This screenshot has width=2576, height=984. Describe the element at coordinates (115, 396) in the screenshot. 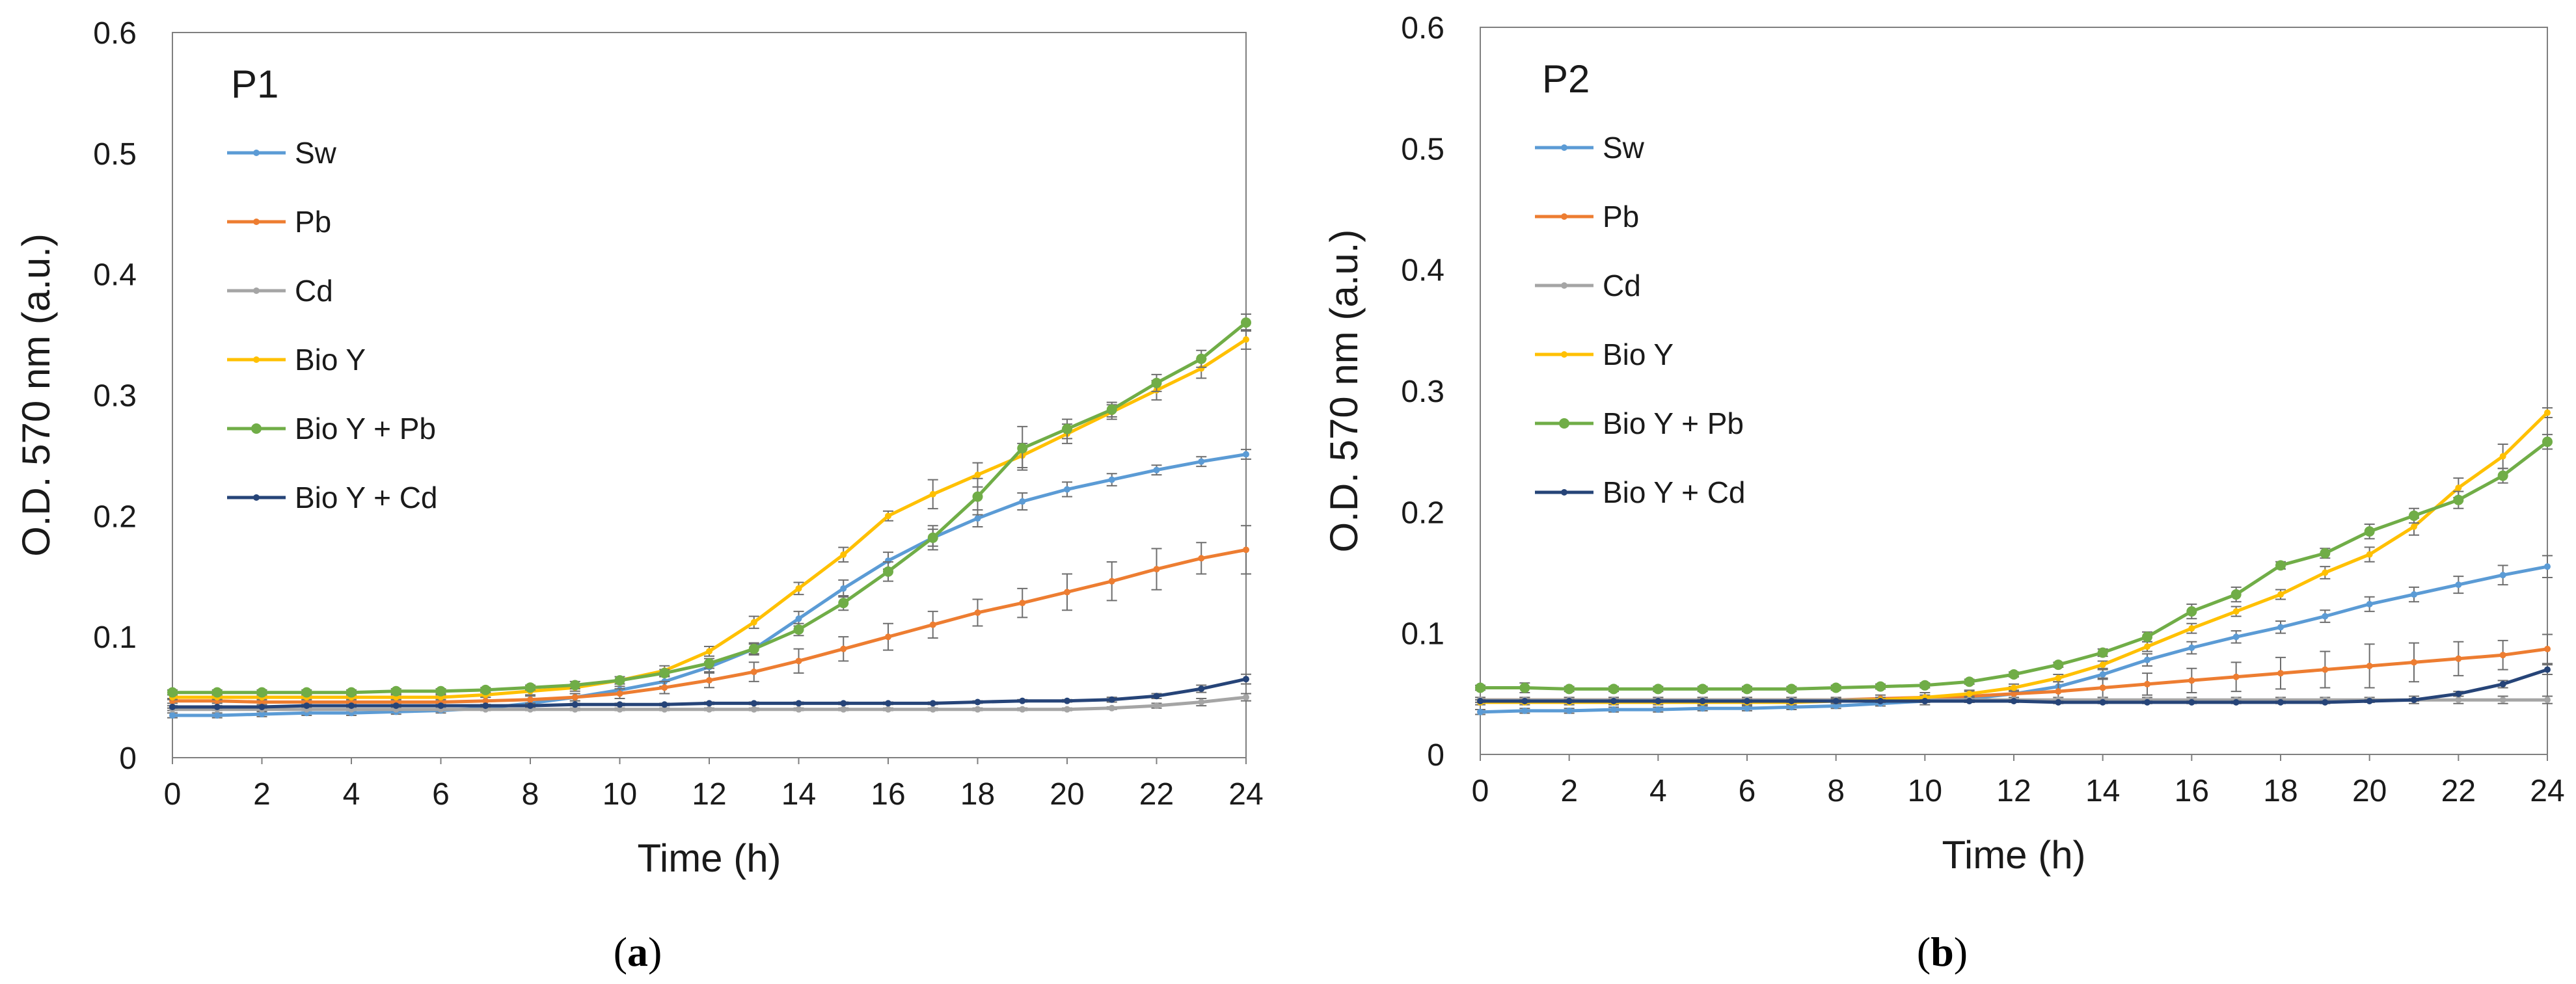

I see `y-tick-label: 0.3` at that location.